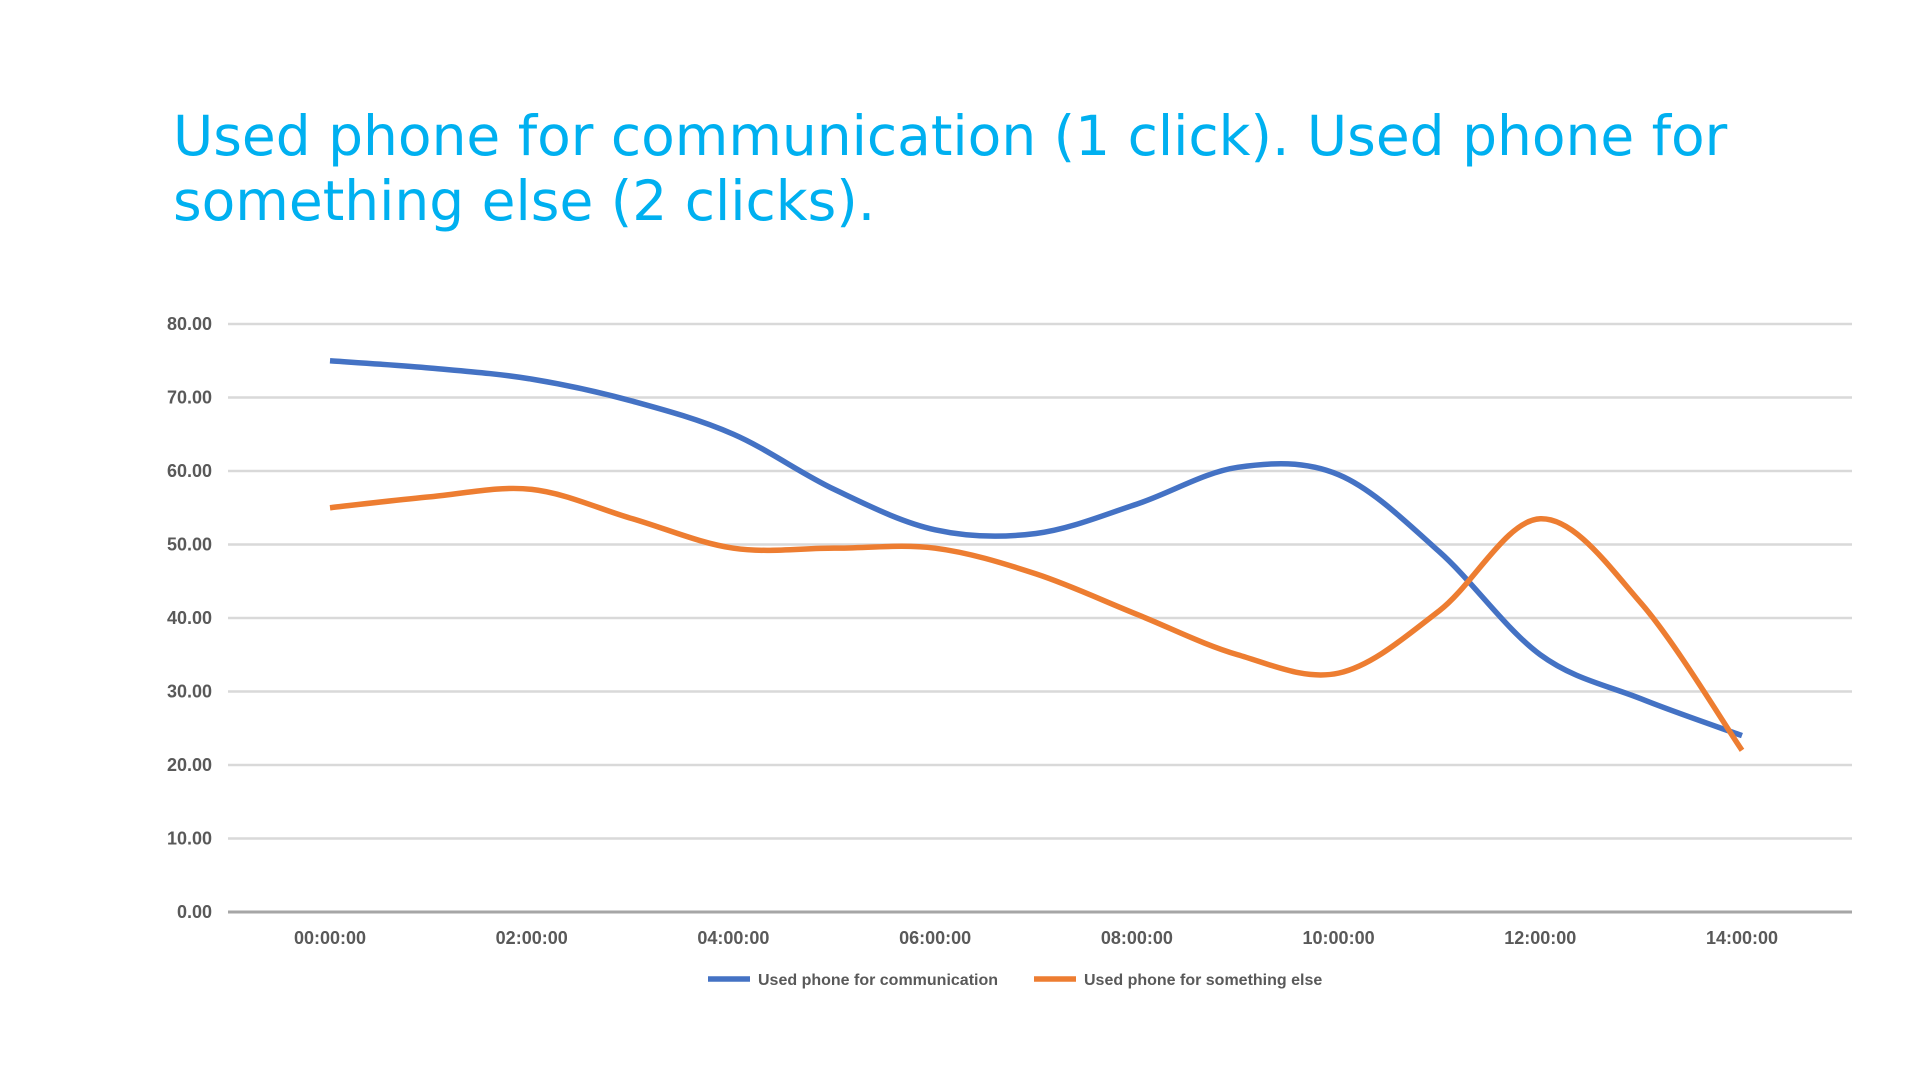  Describe the element at coordinates (189, 545) in the screenshot. I see `y-tick-label: 50.00` at that location.